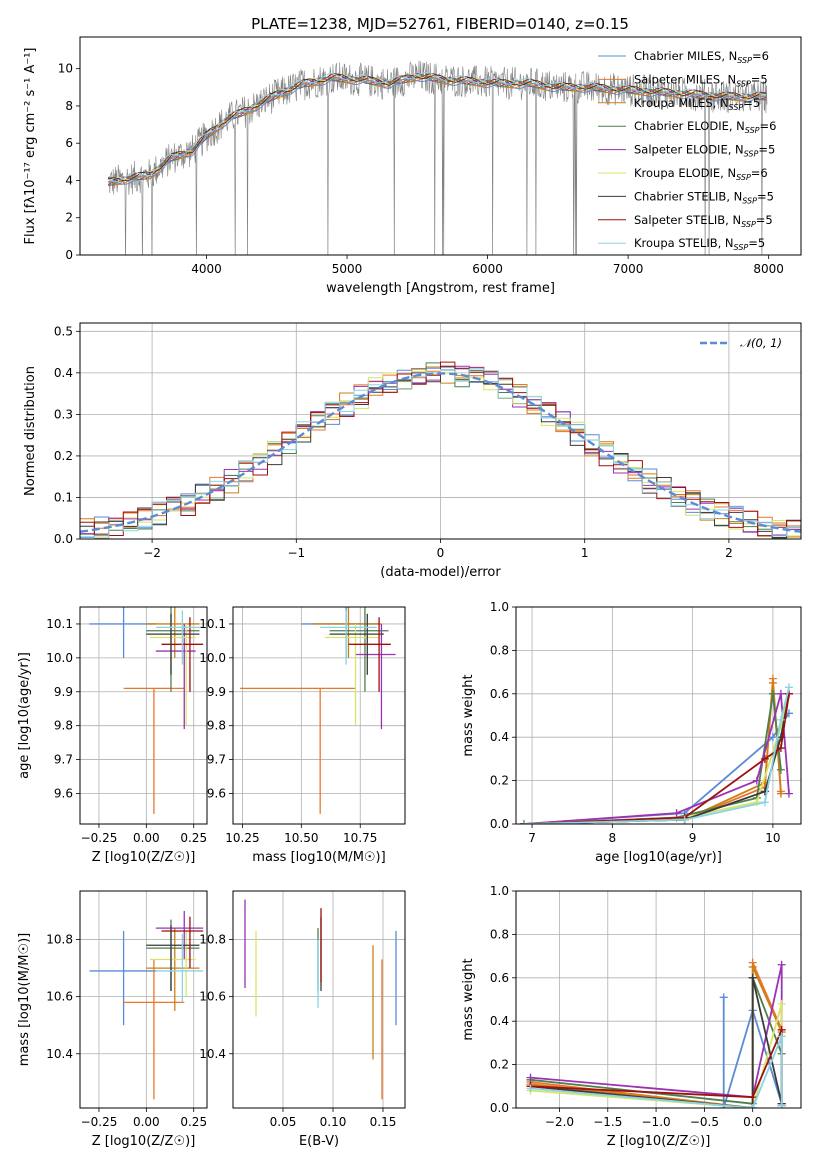  What do you see at coordinates (63, 414) in the screenshot?
I see `y-tick-label: 0.3` at bounding box center [63, 414].